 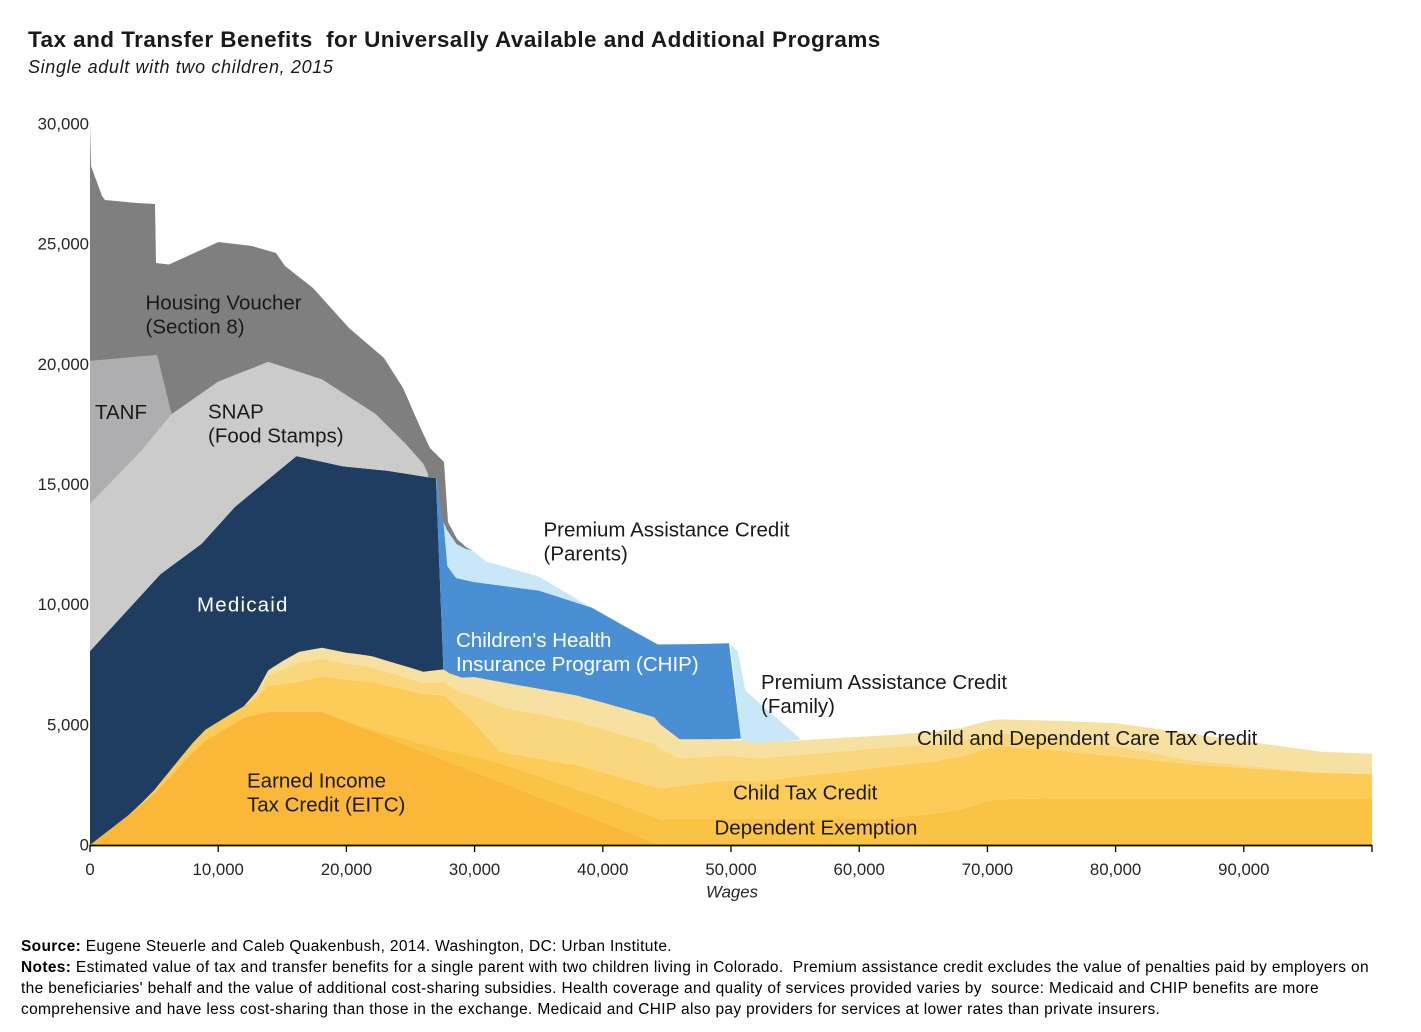 What do you see at coordinates (602, 869) in the screenshot?
I see `svg-text: 40,000` at bounding box center [602, 869].